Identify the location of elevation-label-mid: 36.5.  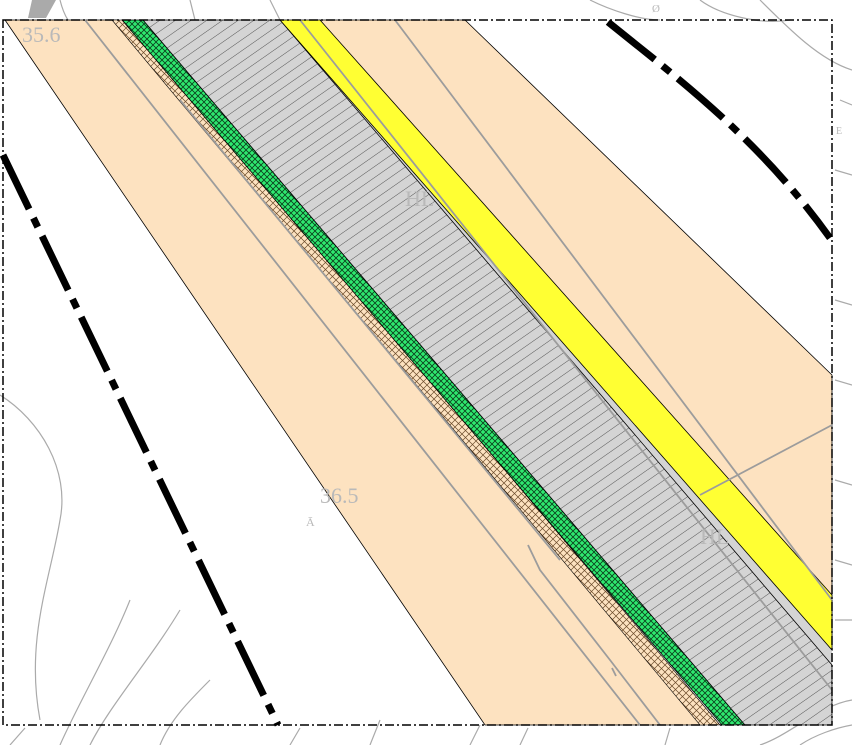
(339, 495).